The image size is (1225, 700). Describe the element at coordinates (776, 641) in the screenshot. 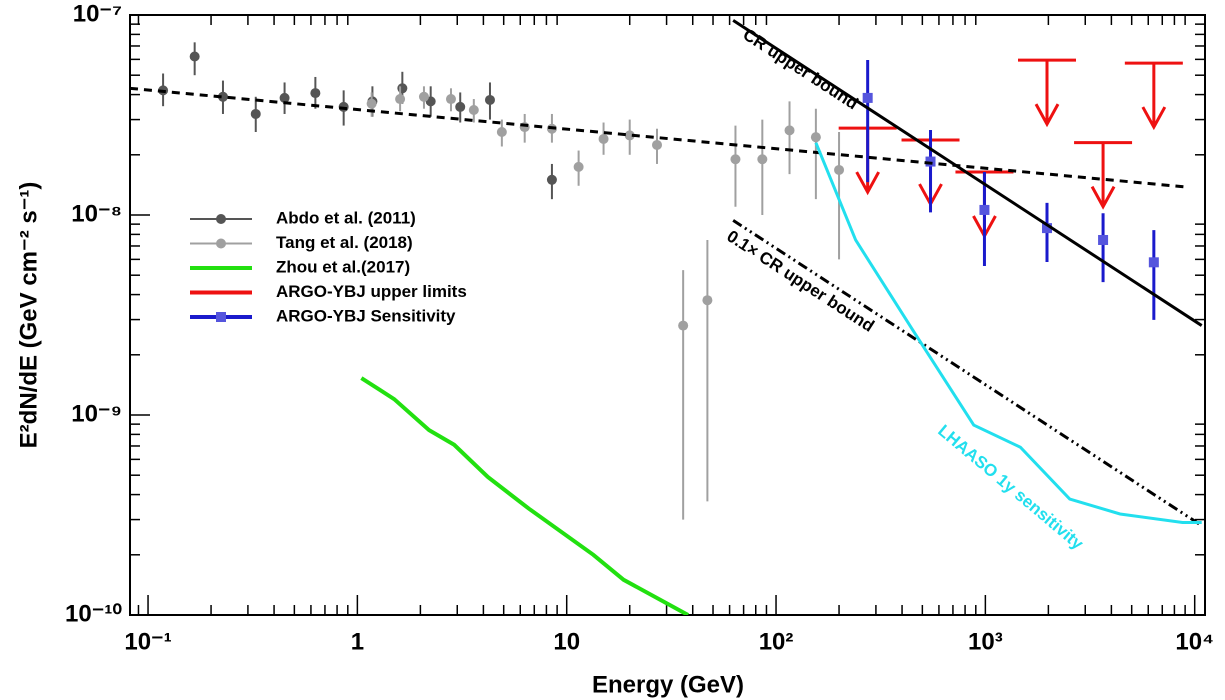

I see `x-tick-label: 10²` at that location.